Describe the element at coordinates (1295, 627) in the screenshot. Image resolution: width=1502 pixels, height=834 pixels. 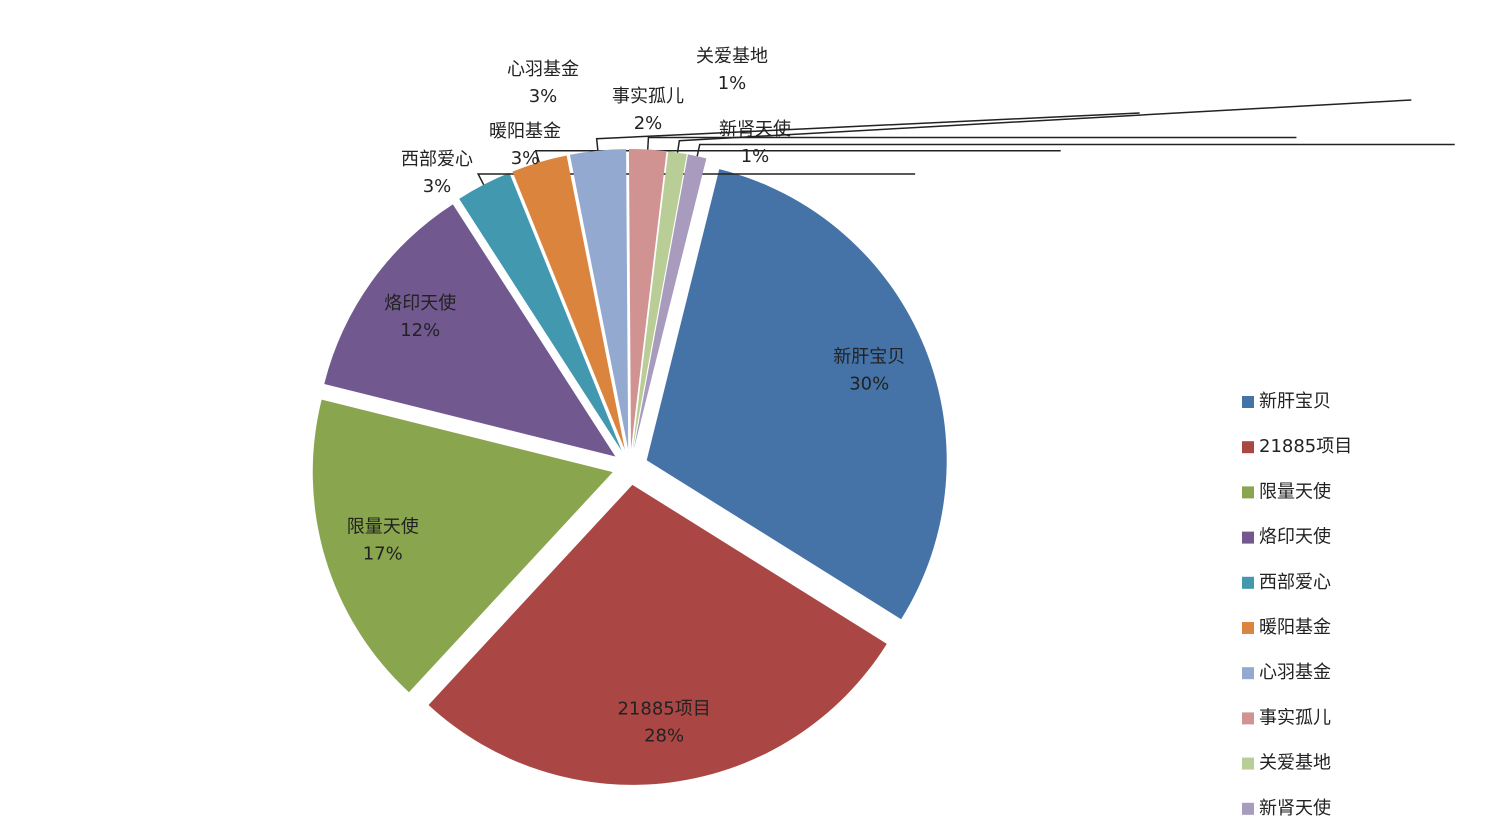
I see `legend-label: 暖阳基金` at that location.